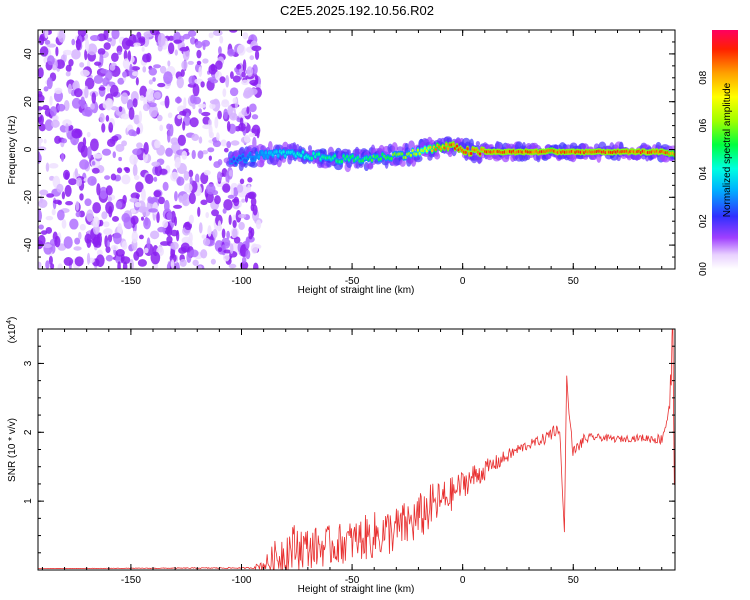 This screenshot has height=600, width=750. Describe the element at coordinates (703, 269) in the screenshot. I see `colorbar-tick-label: 0.0` at that location.